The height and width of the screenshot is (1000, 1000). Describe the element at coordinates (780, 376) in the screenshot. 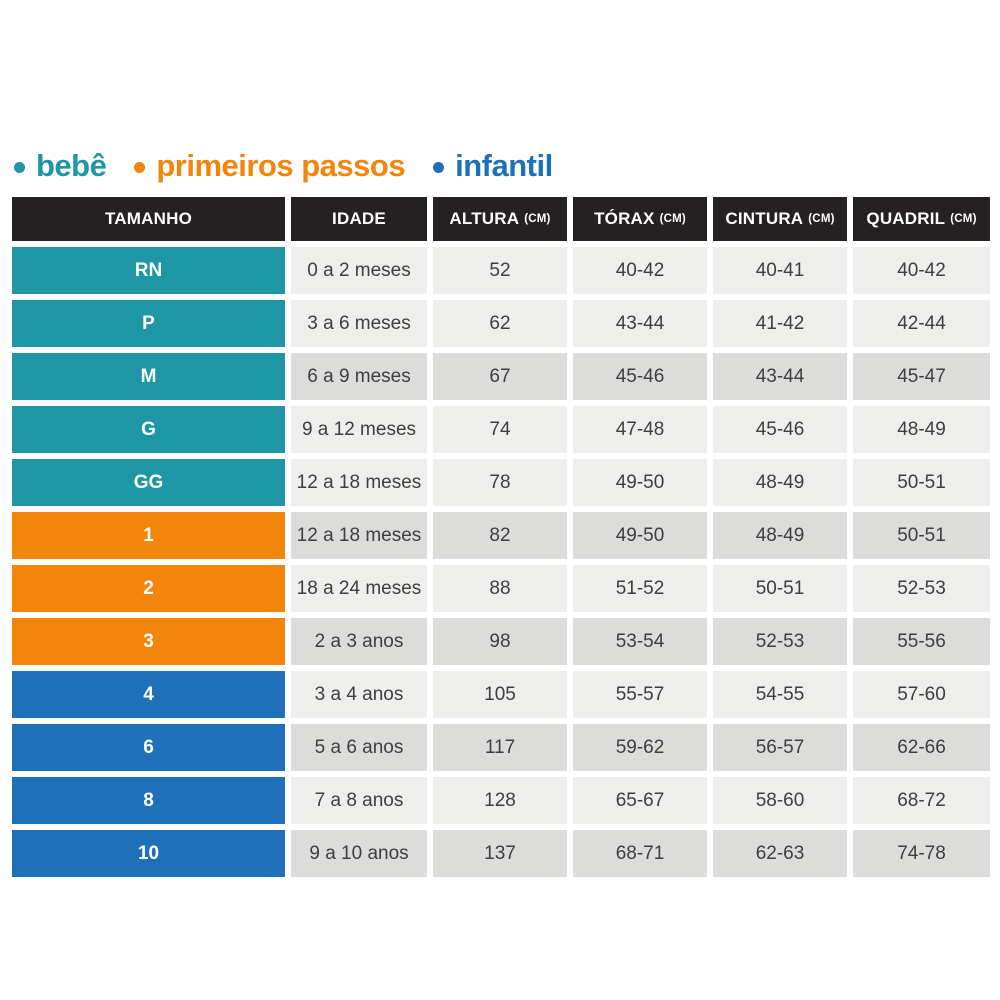

I see `cintura-cell: 43-44` at that location.